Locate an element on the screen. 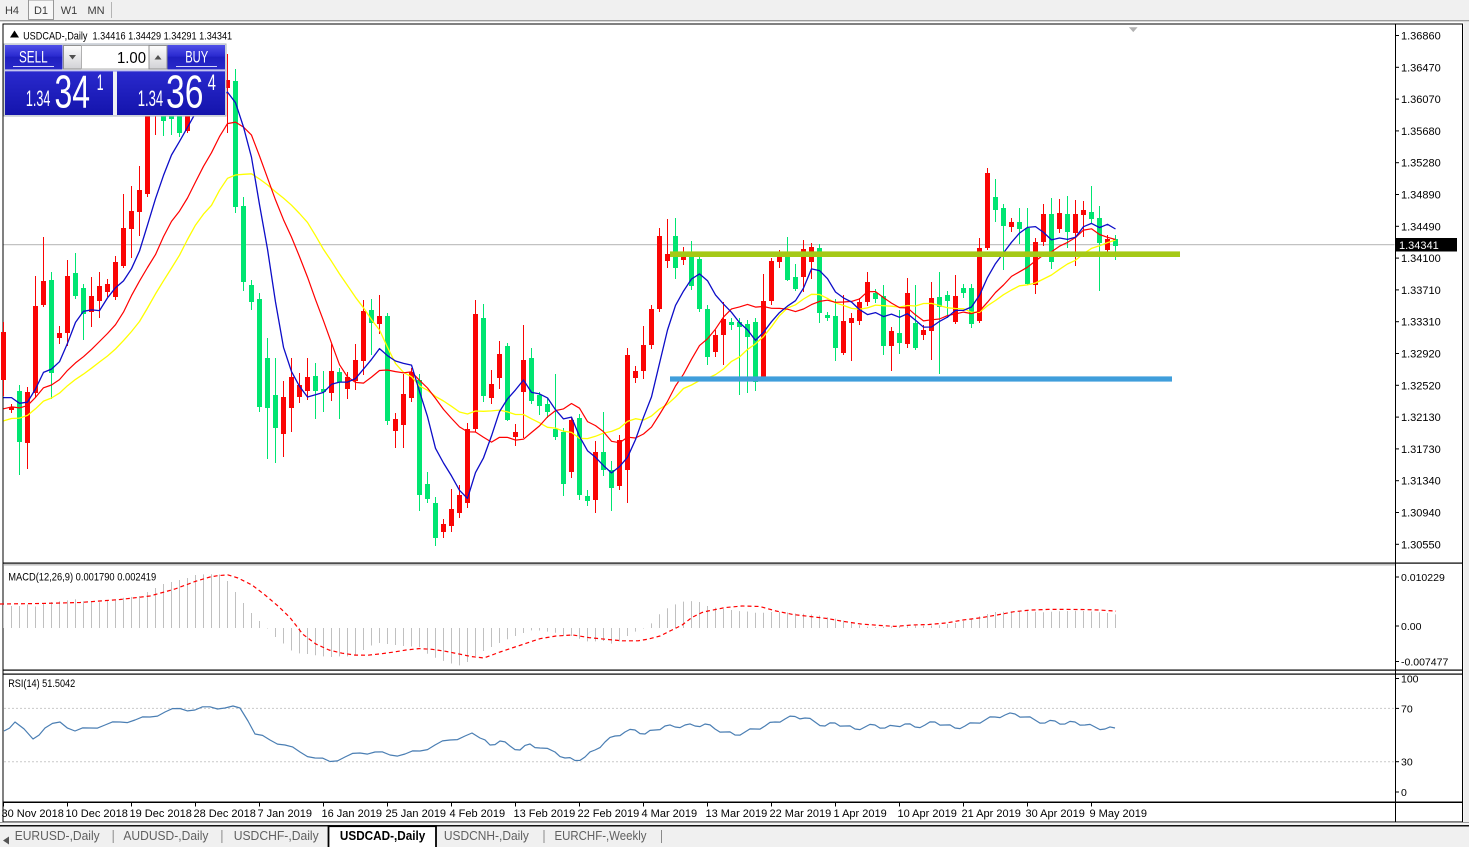  svg-text: EURCHF-,Weekly is located at coordinates (601, 835).